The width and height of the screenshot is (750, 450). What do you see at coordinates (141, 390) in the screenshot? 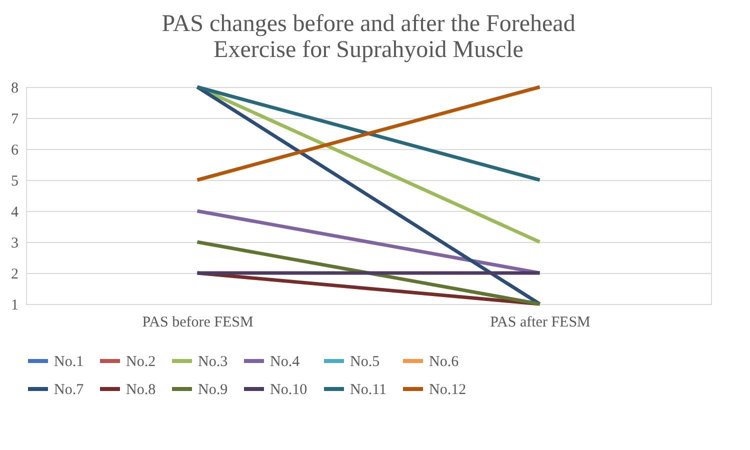
I see `legend-label: No.8` at bounding box center [141, 390].